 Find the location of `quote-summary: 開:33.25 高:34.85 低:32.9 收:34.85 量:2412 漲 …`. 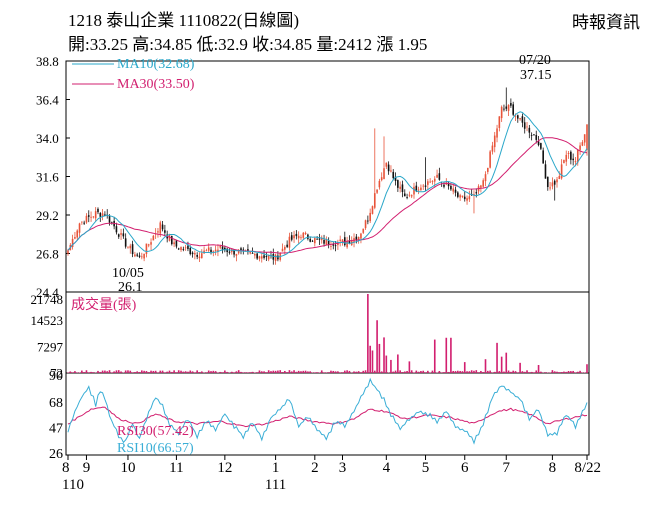

quote-summary: 開:33.25 高:34.85 低:32.9 收:34.85 量:2412 漲 … is located at coordinates (248, 44).